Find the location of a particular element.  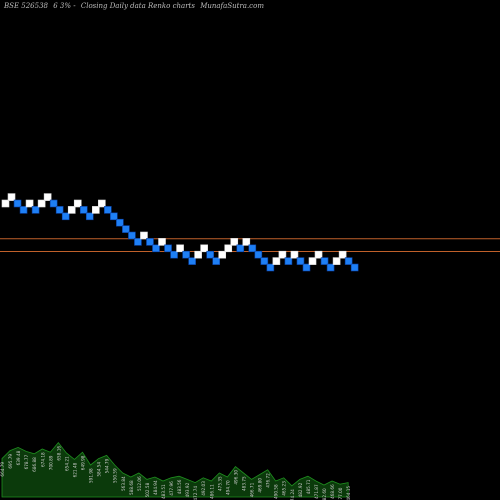

volume-label: 484.94 is located at coordinates (155, 487).